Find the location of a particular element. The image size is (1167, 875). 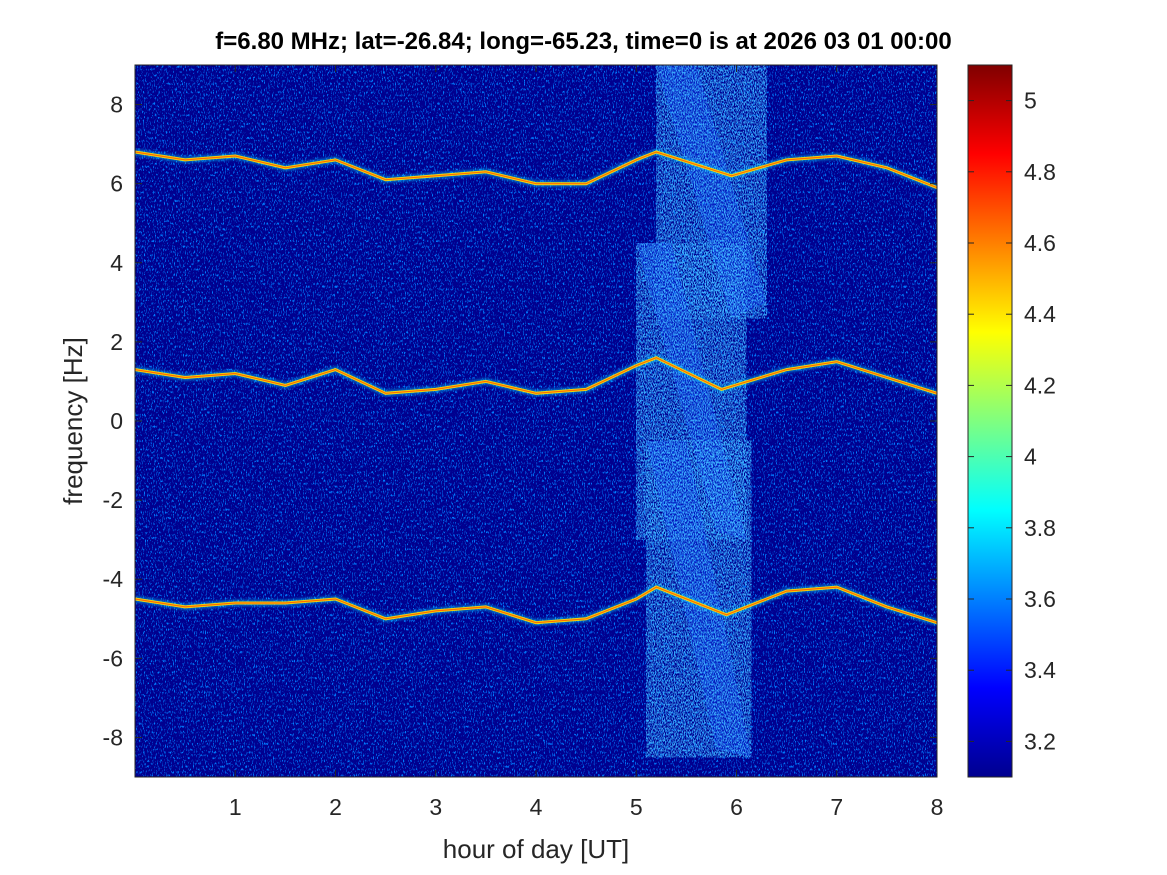

y-tick-label: 0 is located at coordinates (116, 421).